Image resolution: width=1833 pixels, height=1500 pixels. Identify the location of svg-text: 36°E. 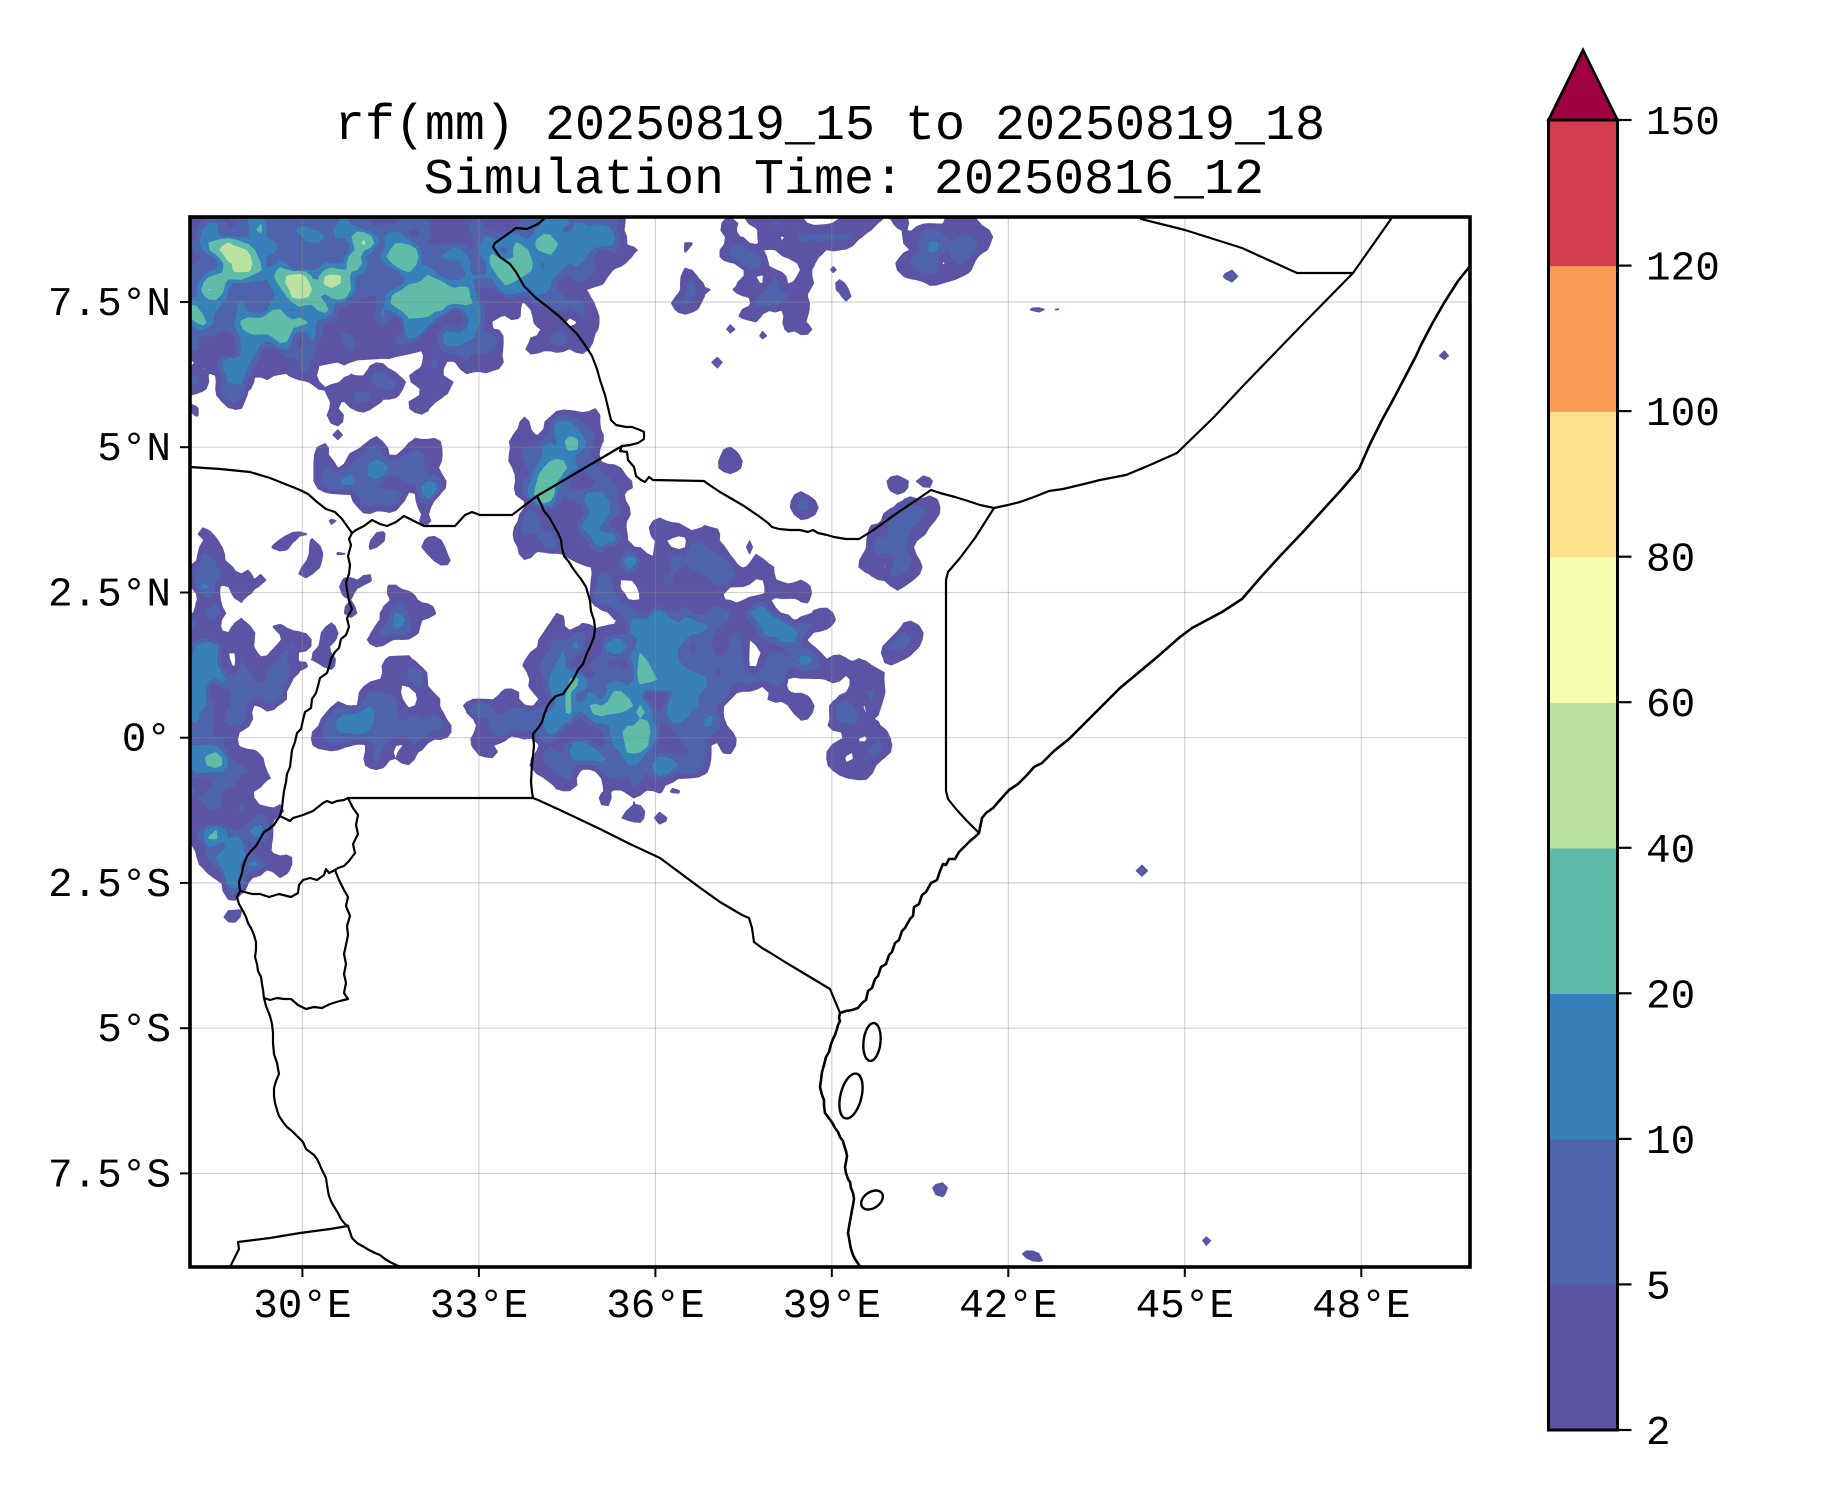
(655, 1307).